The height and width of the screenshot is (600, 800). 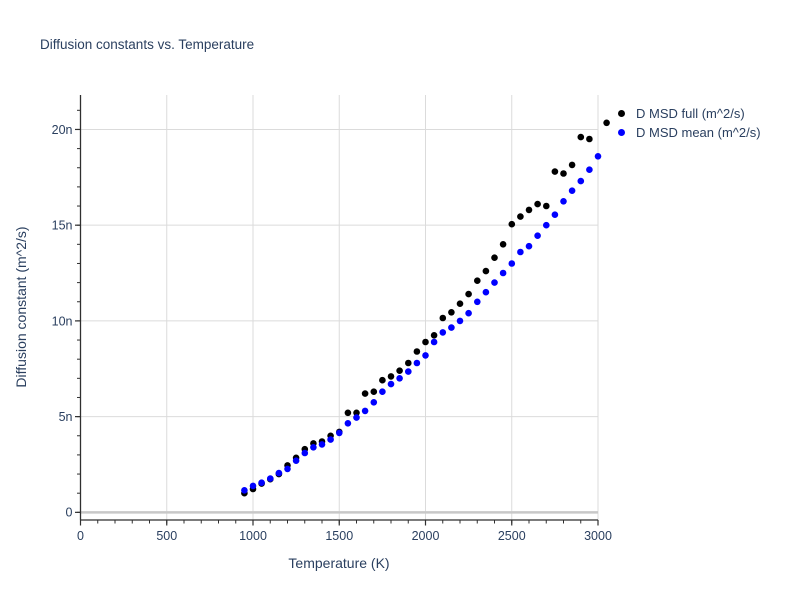 I want to click on x-tick-label: 3000, so click(x=598, y=536).